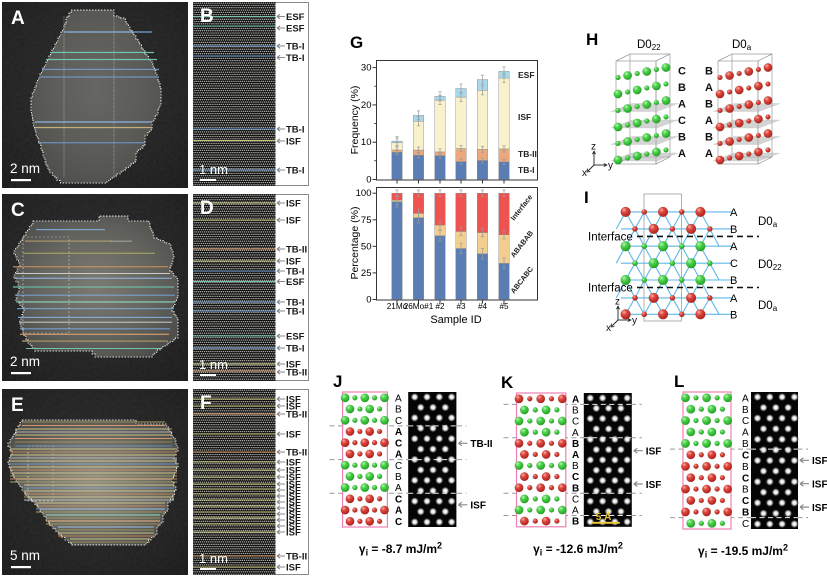 The height and width of the screenshot is (577, 827). I want to click on svg-text: Interface, so click(521, 208).